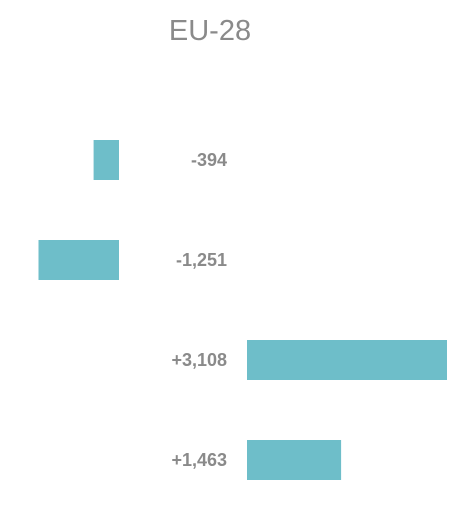 The height and width of the screenshot is (531, 471). I want to click on bar-value-label-2: -1,251, so click(201, 260).